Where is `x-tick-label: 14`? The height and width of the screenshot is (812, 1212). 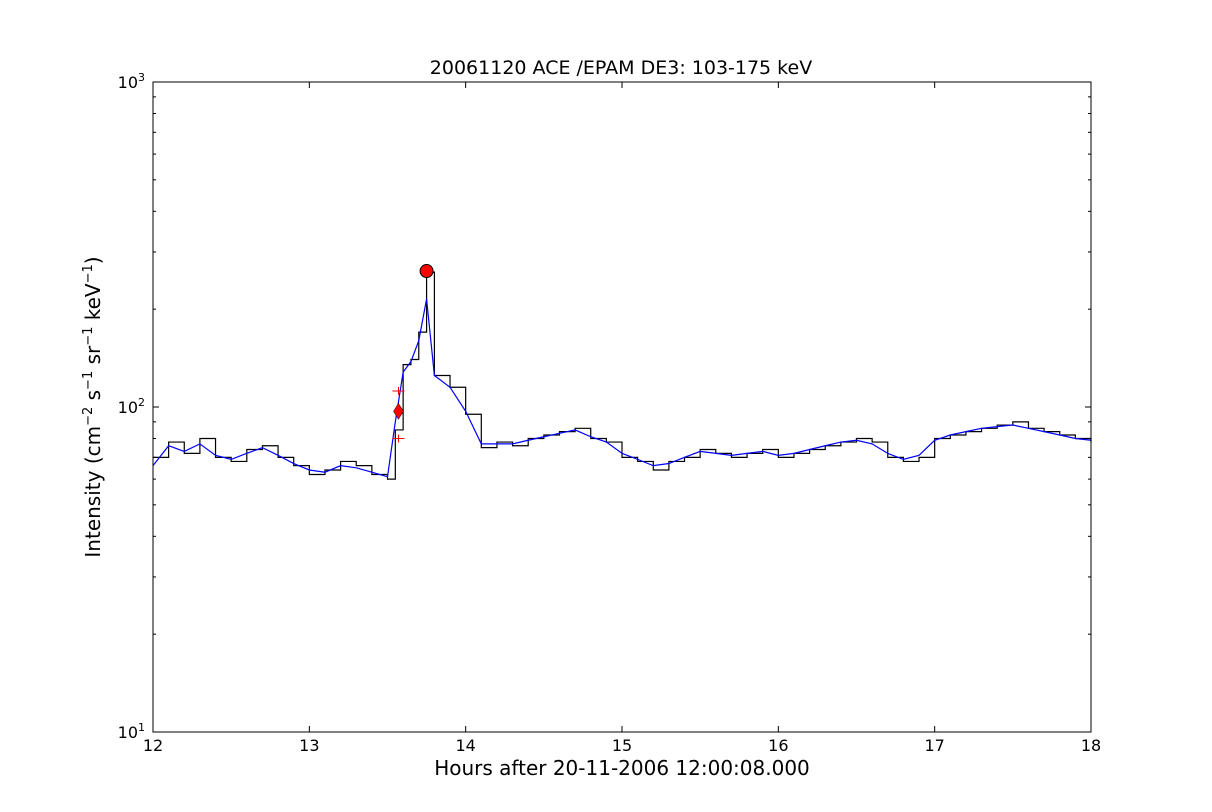 x-tick-label: 14 is located at coordinates (465, 745).